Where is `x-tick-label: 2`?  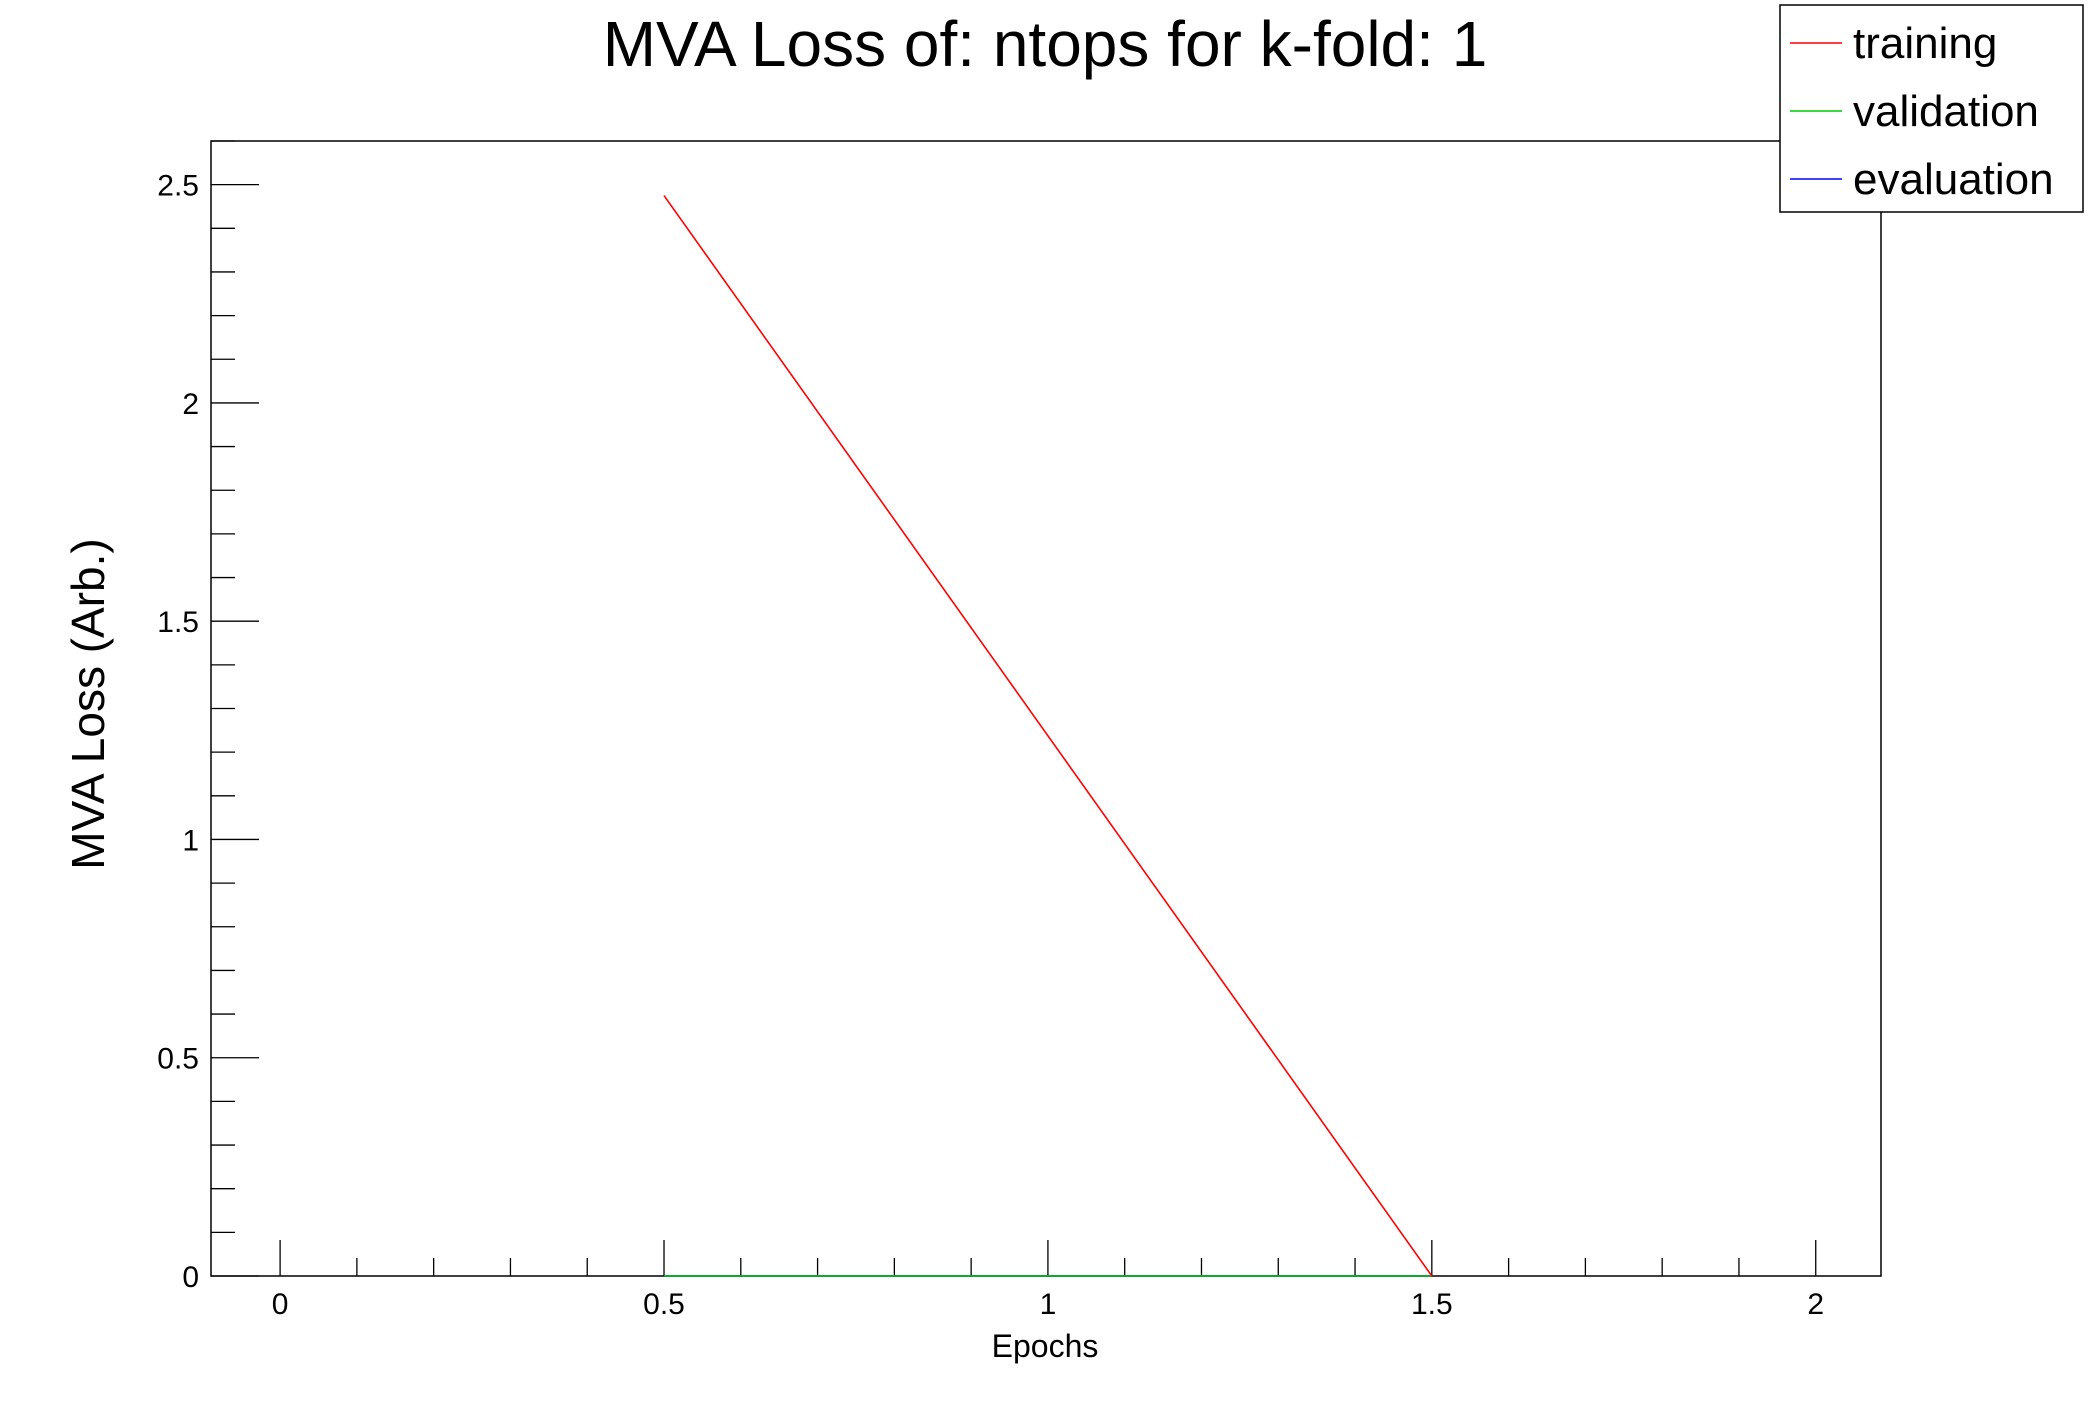 x-tick-label: 2 is located at coordinates (1815, 1304).